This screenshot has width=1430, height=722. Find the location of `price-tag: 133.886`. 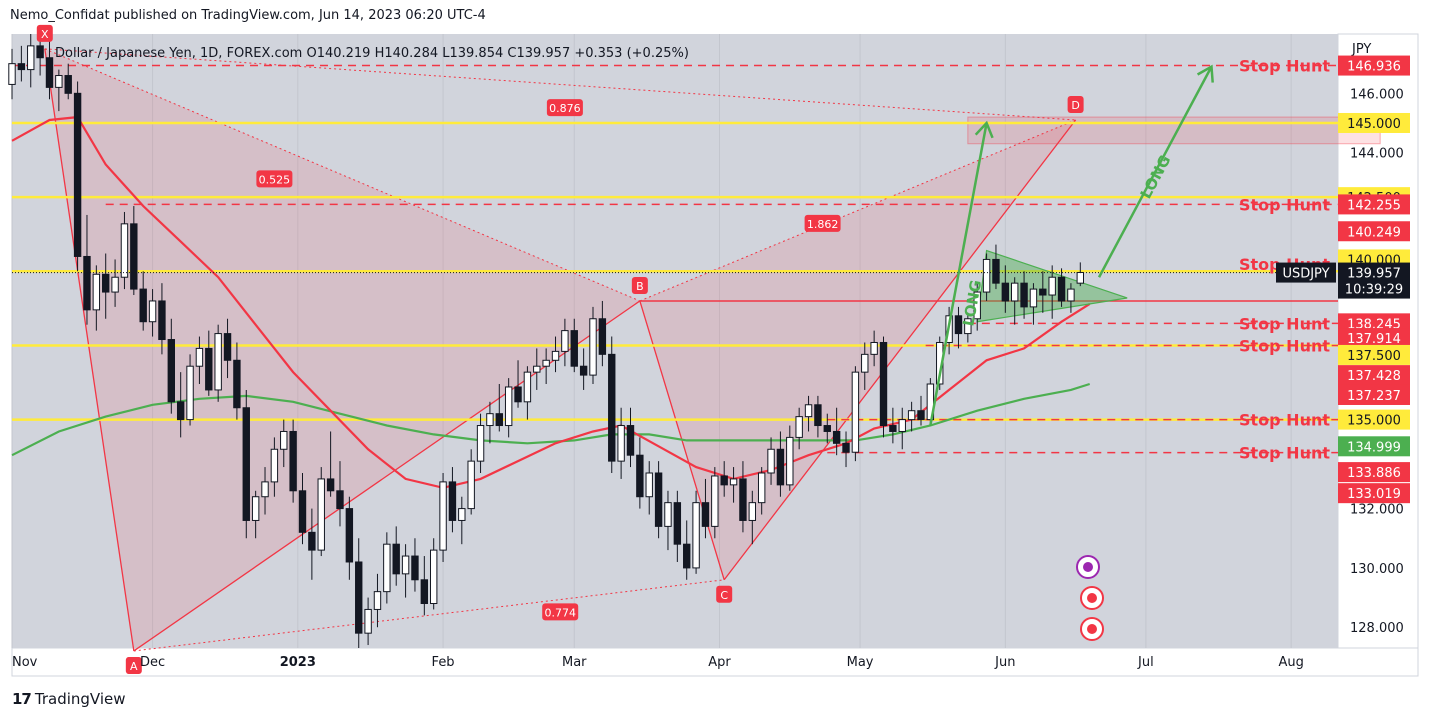

price-tag: 133.886 is located at coordinates (1374, 472).